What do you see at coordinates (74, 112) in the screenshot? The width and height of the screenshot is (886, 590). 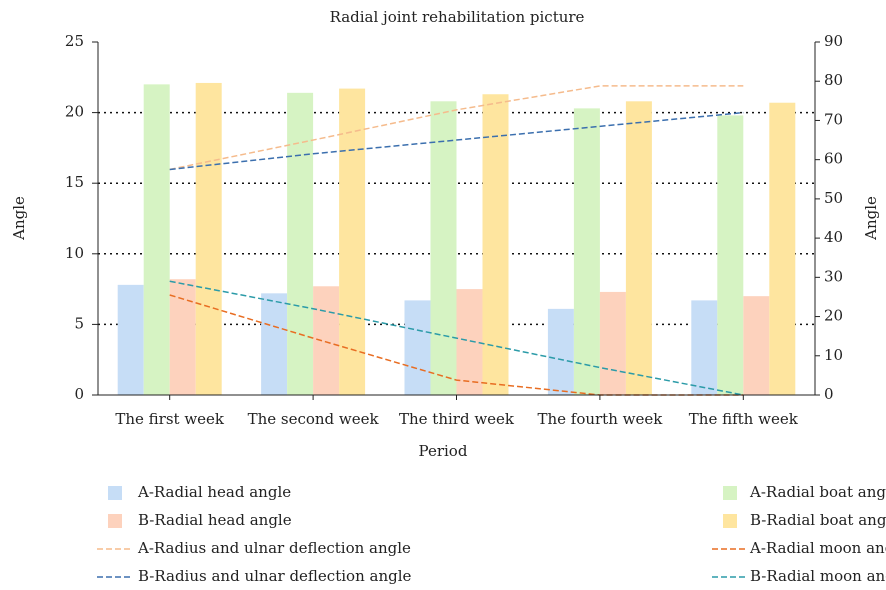 I see `y-tick-label: 20` at bounding box center [74, 112].